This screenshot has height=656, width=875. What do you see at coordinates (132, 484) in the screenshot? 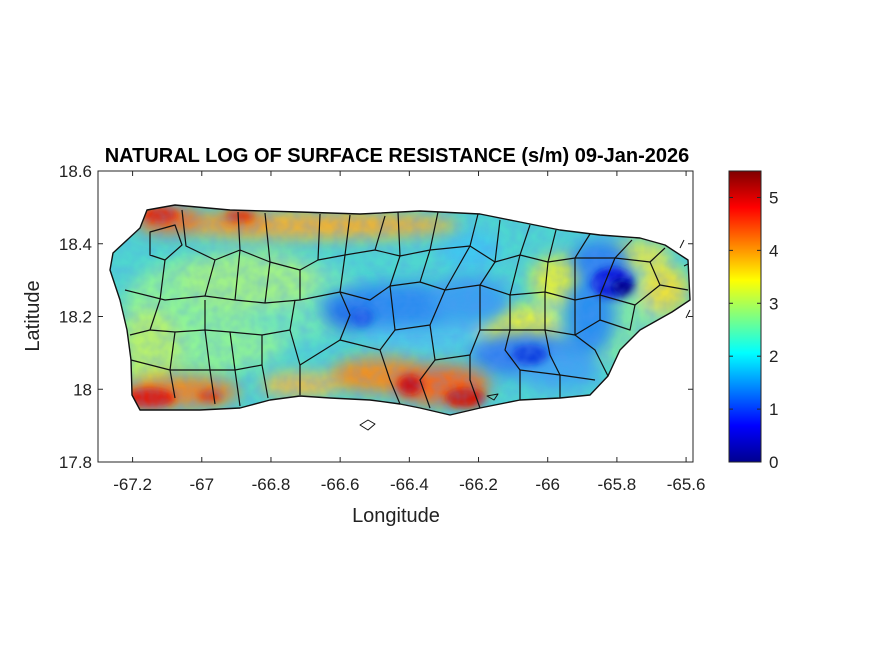
I see `x-tick-label: -67.2` at bounding box center [132, 484].